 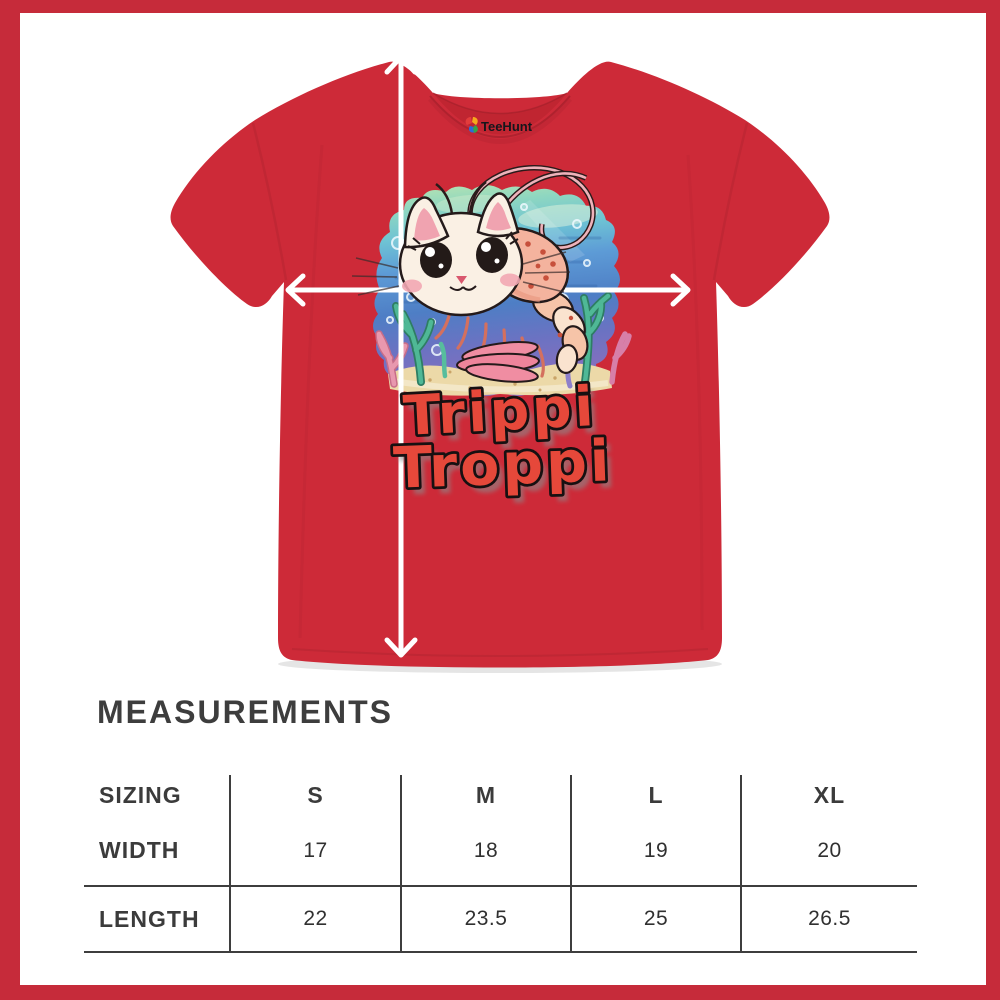 What do you see at coordinates (500, 116) in the screenshot?
I see `front-neckline-seam` at bounding box center [500, 116].